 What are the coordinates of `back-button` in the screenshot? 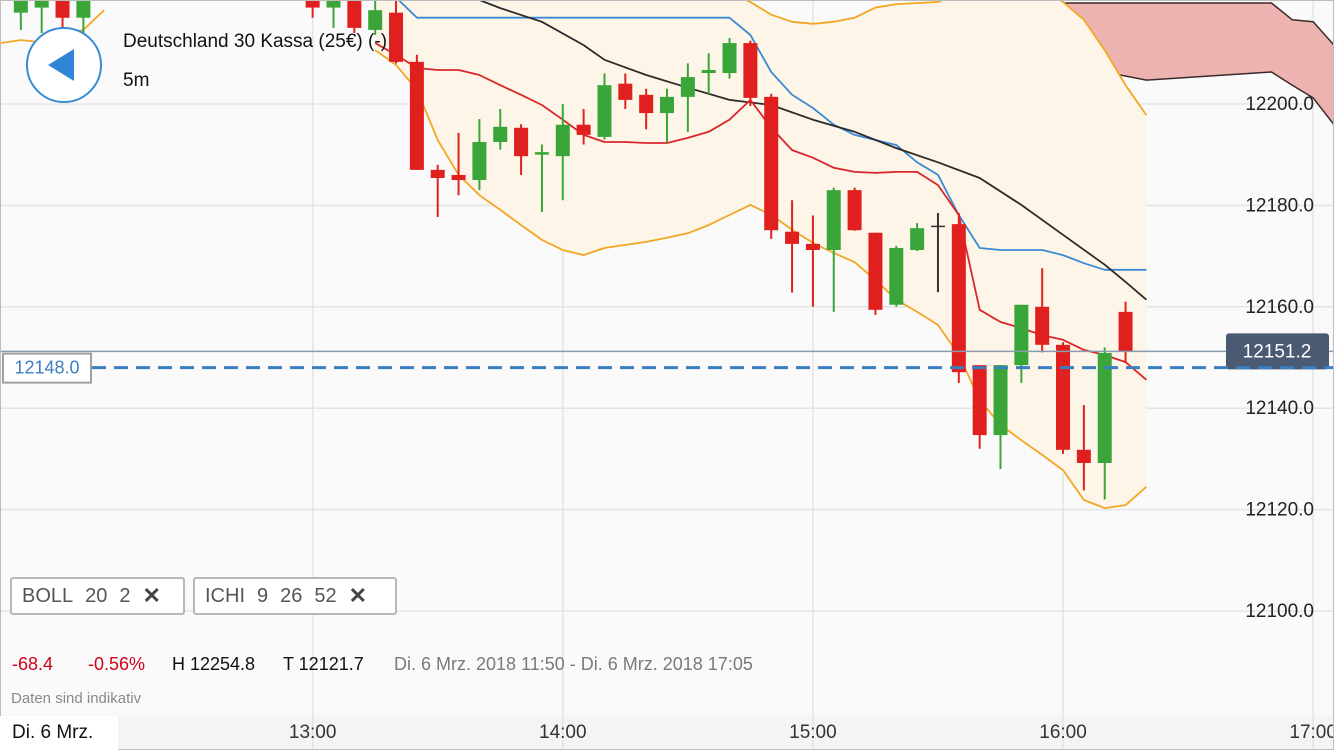 It's located at (64, 65).